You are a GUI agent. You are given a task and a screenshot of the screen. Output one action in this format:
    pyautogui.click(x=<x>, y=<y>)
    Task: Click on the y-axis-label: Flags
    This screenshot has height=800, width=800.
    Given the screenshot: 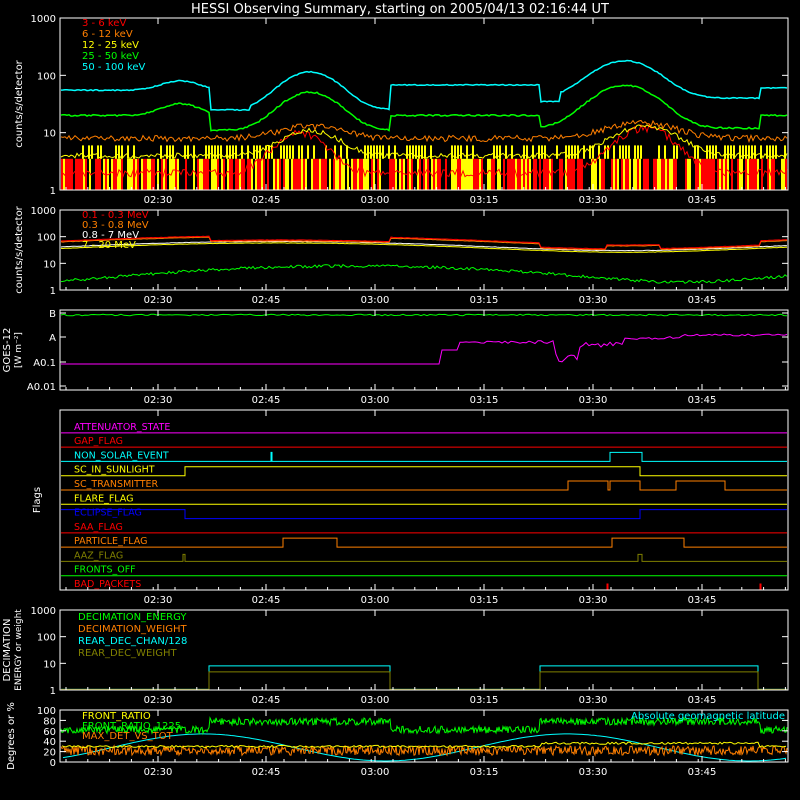 What is the action you would take?
    pyautogui.click(x=37, y=500)
    